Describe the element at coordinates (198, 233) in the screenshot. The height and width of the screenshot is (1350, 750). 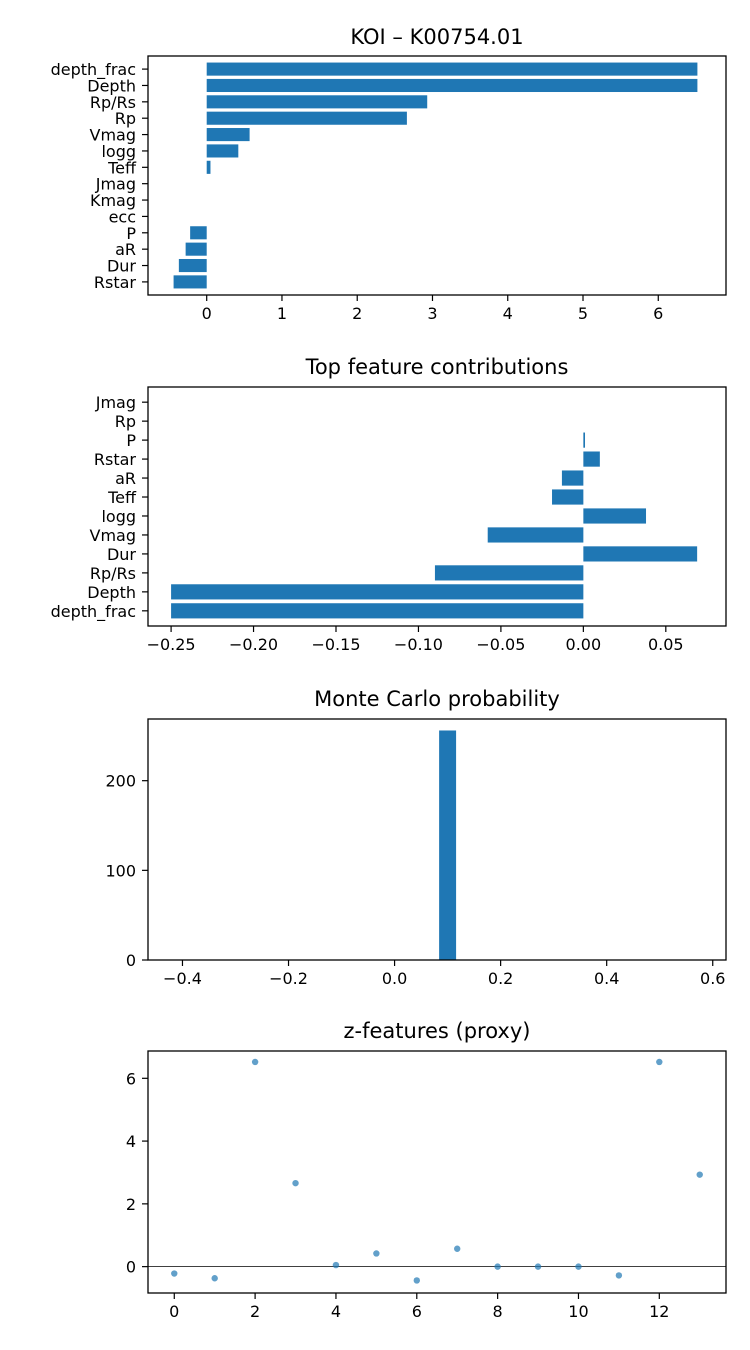
I see `bar-p` at that location.